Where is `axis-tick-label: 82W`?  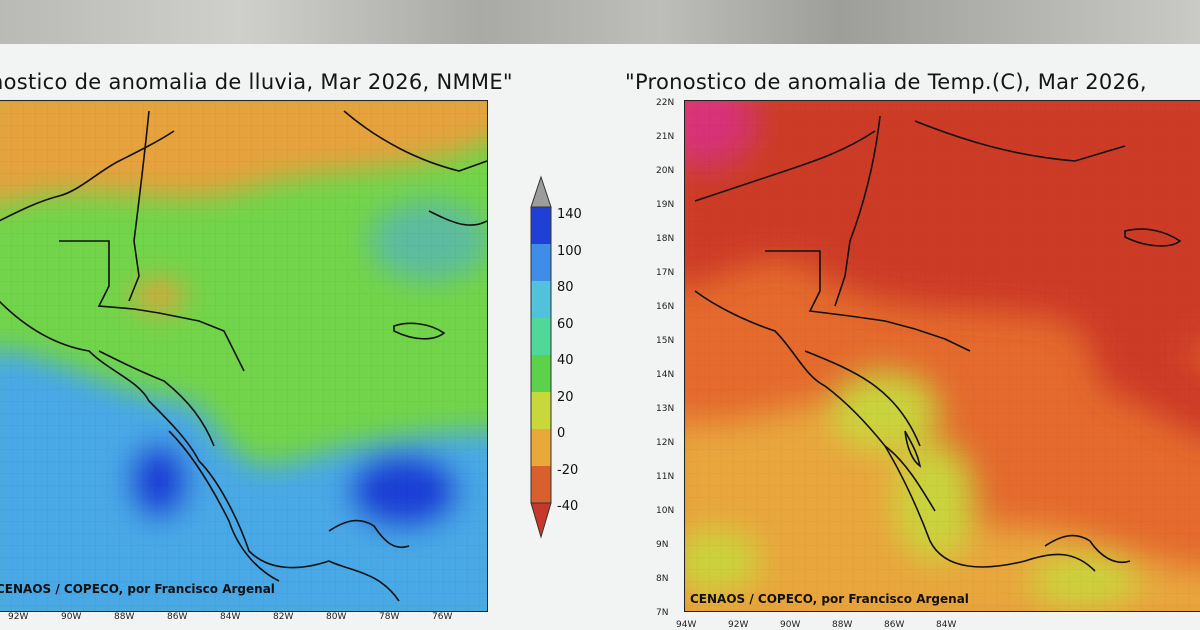
axis-tick-label: 82W is located at coordinates (283, 617).